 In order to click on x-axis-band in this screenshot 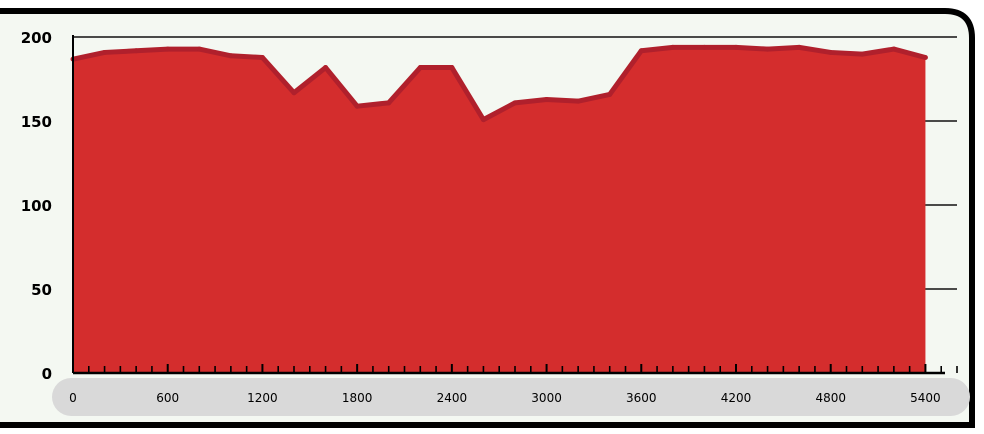, I will do `click(511, 397)`.